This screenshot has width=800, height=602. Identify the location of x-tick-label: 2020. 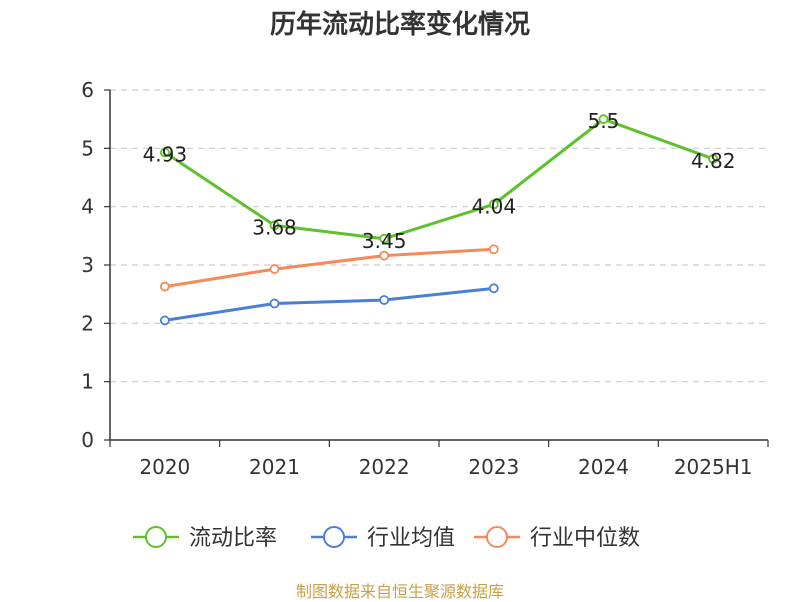
(164, 467).